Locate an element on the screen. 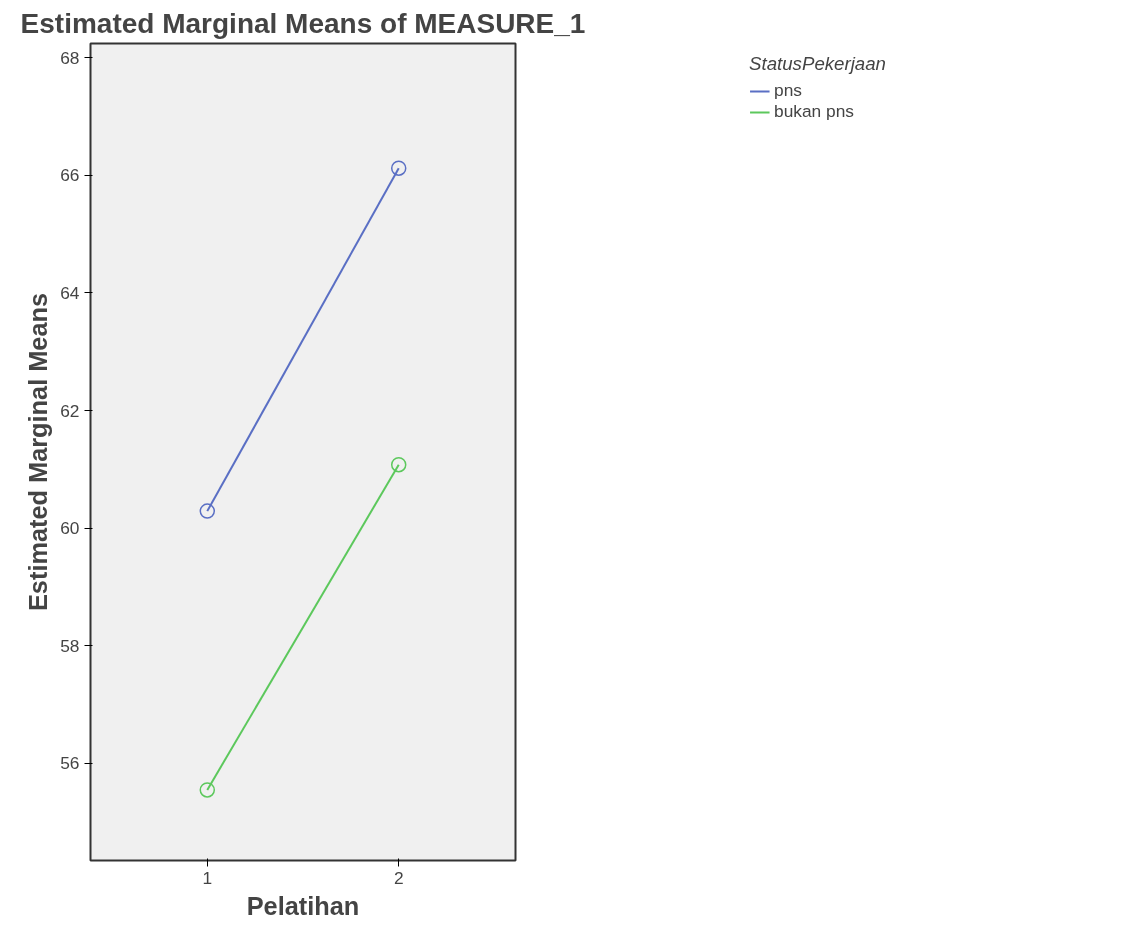 The height and width of the screenshot is (950, 1127). y-tick-label: 58 is located at coordinates (70, 645).